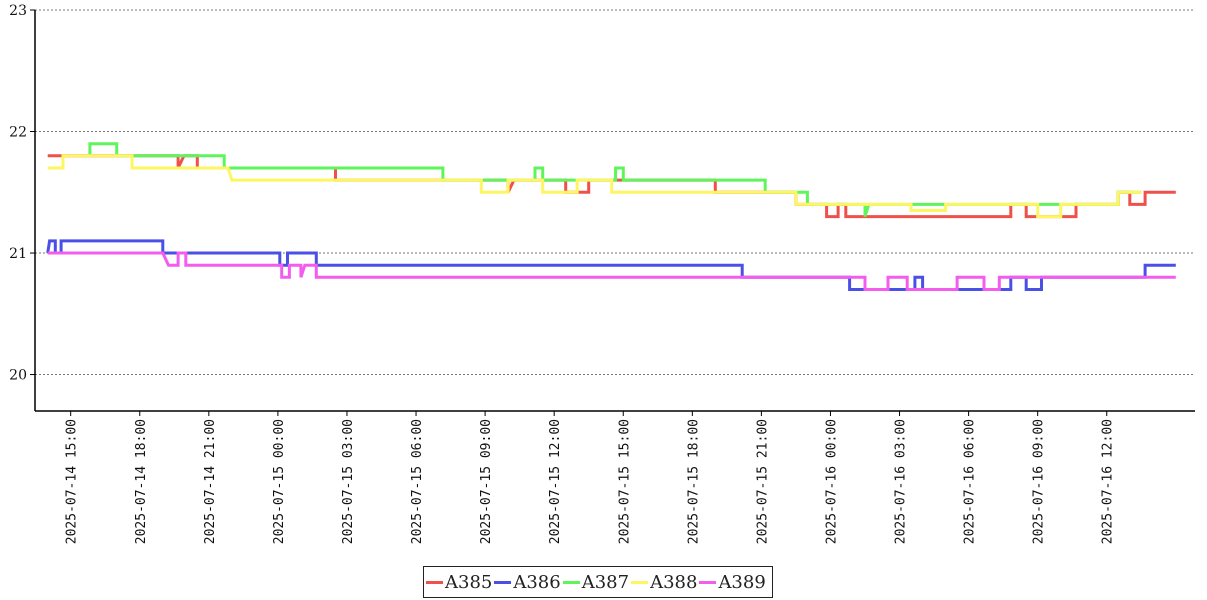 This screenshot has height=600, width=1207. What do you see at coordinates (762, 481) in the screenshot?
I see `x-tick-label: 2025-07-15 21:00` at bounding box center [762, 481].